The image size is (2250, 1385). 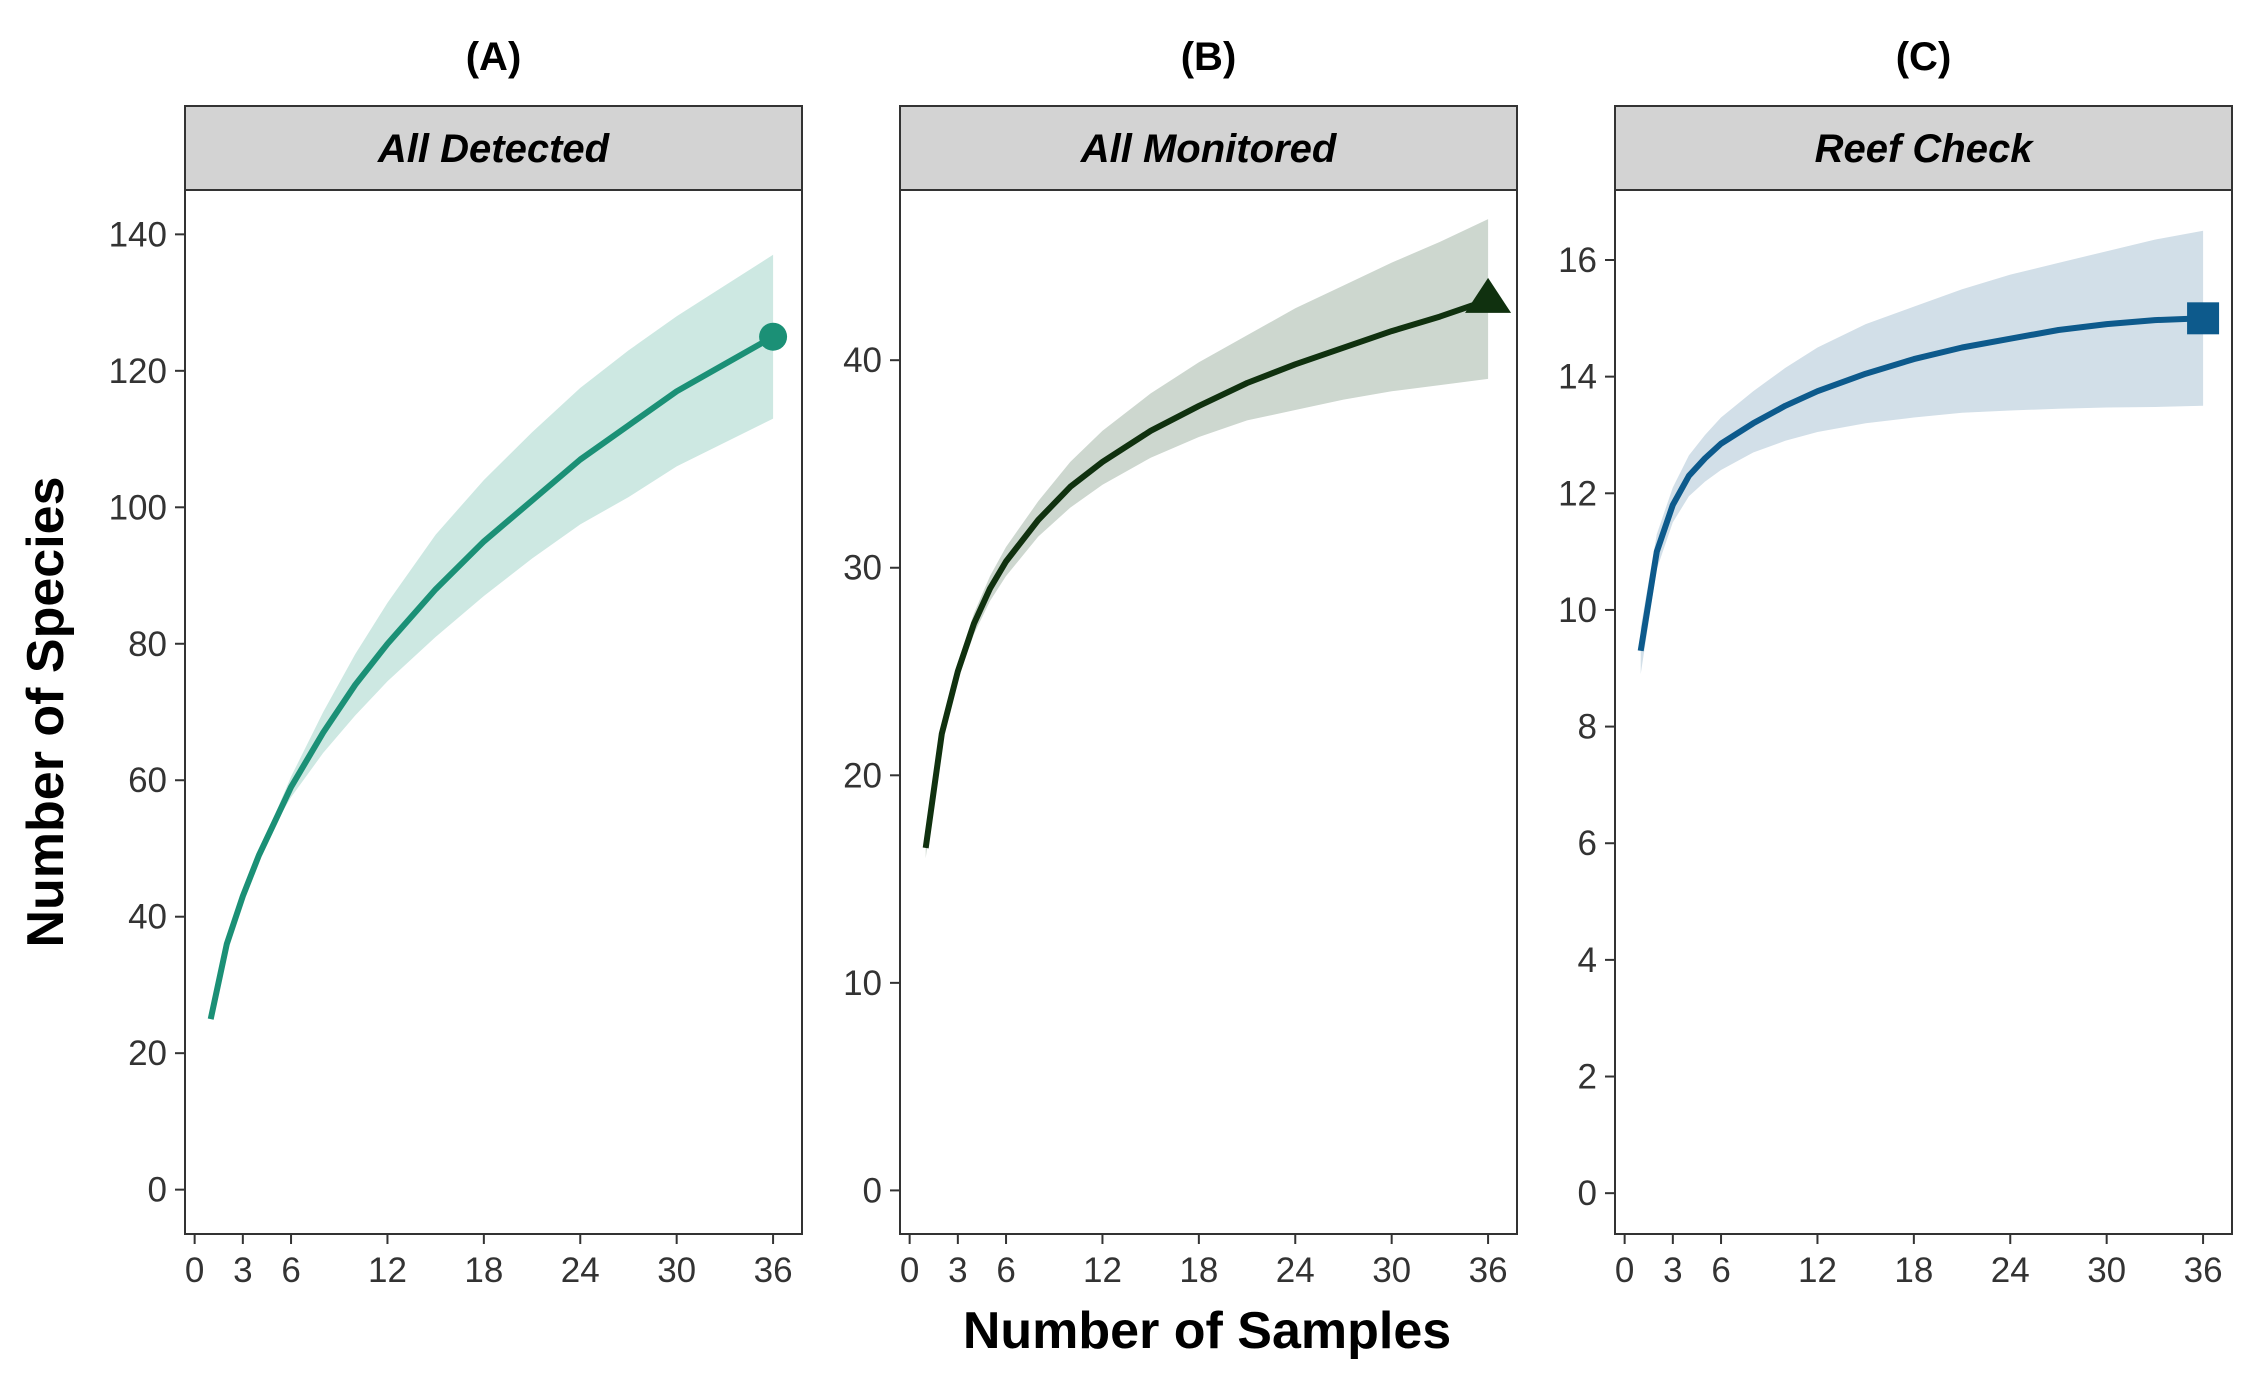 I want to click on x-axis-title: Number of Samples, so click(x=1207, y=1331).